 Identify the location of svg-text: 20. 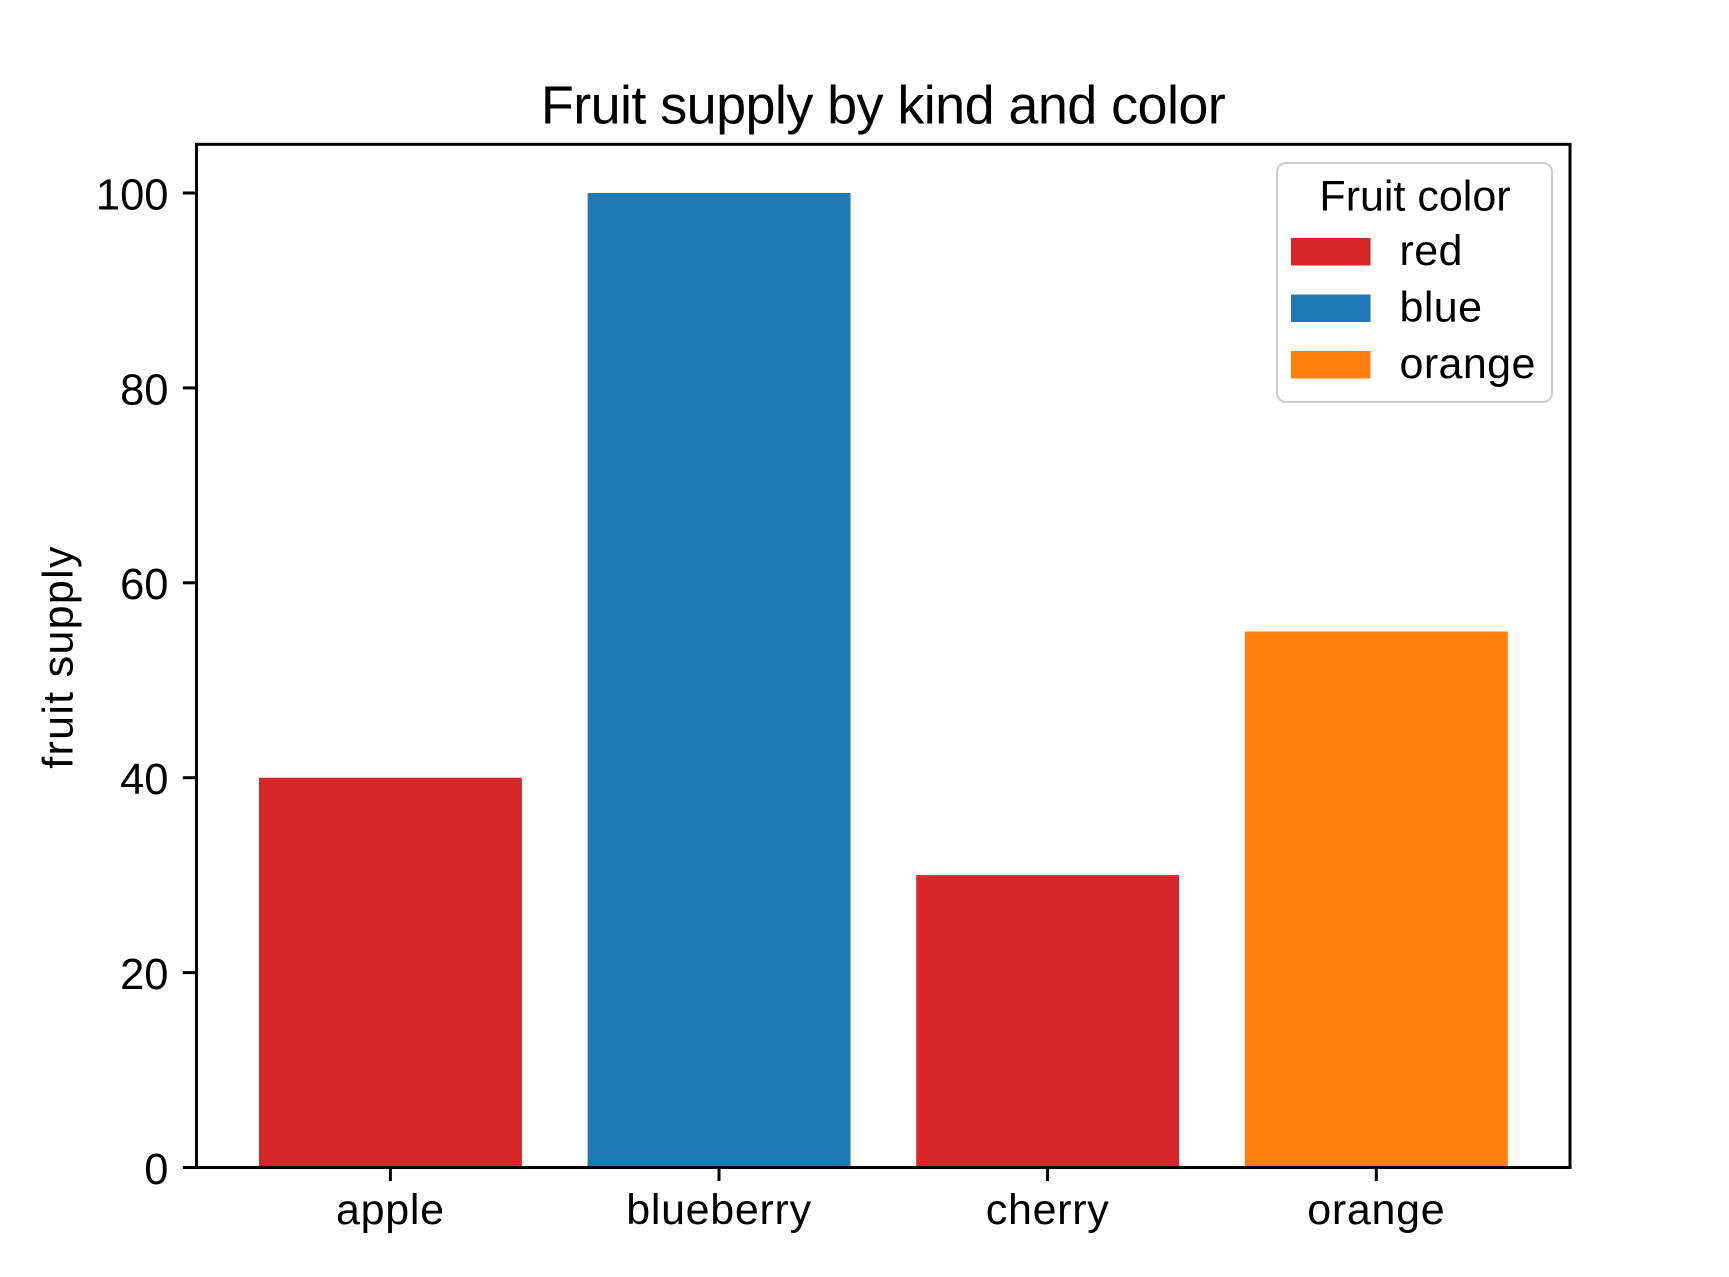
(144, 975).